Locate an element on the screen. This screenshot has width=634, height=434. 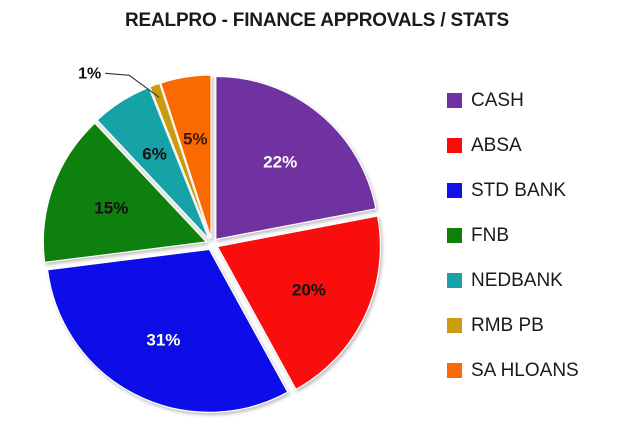
pie-slice-value-label: 20% is located at coordinates (309, 290).